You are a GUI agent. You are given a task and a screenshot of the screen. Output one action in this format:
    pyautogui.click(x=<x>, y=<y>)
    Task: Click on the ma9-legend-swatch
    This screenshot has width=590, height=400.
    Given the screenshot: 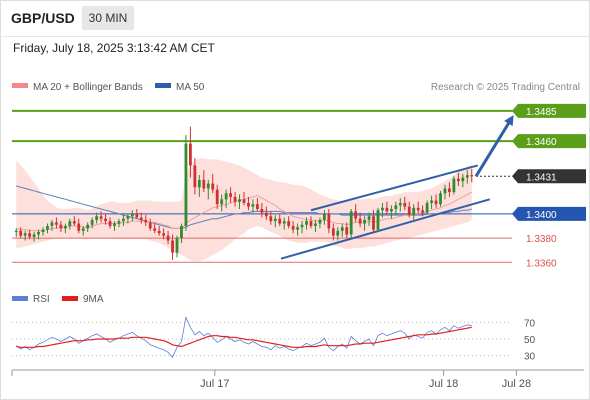 What is the action you would take?
    pyautogui.click(x=70, y=298)
    